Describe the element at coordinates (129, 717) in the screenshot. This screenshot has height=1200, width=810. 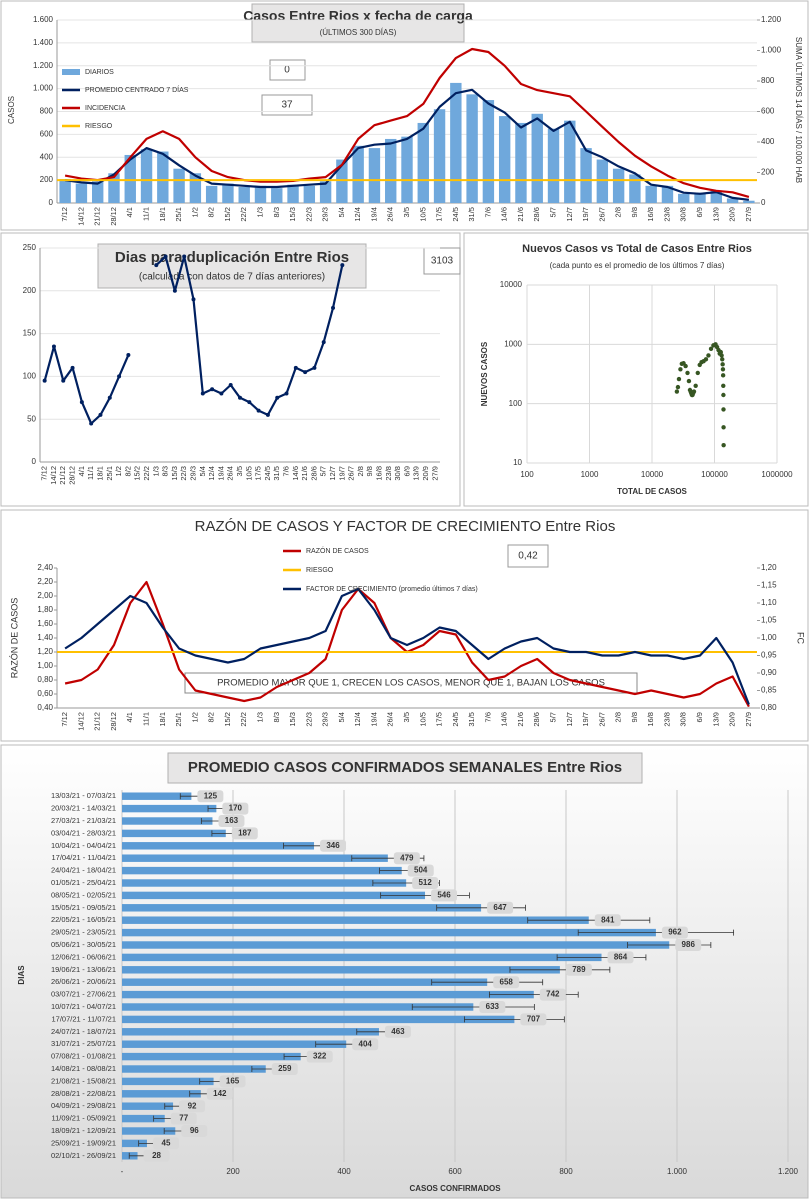
I see `x-tick-label: 4/1` at that location.